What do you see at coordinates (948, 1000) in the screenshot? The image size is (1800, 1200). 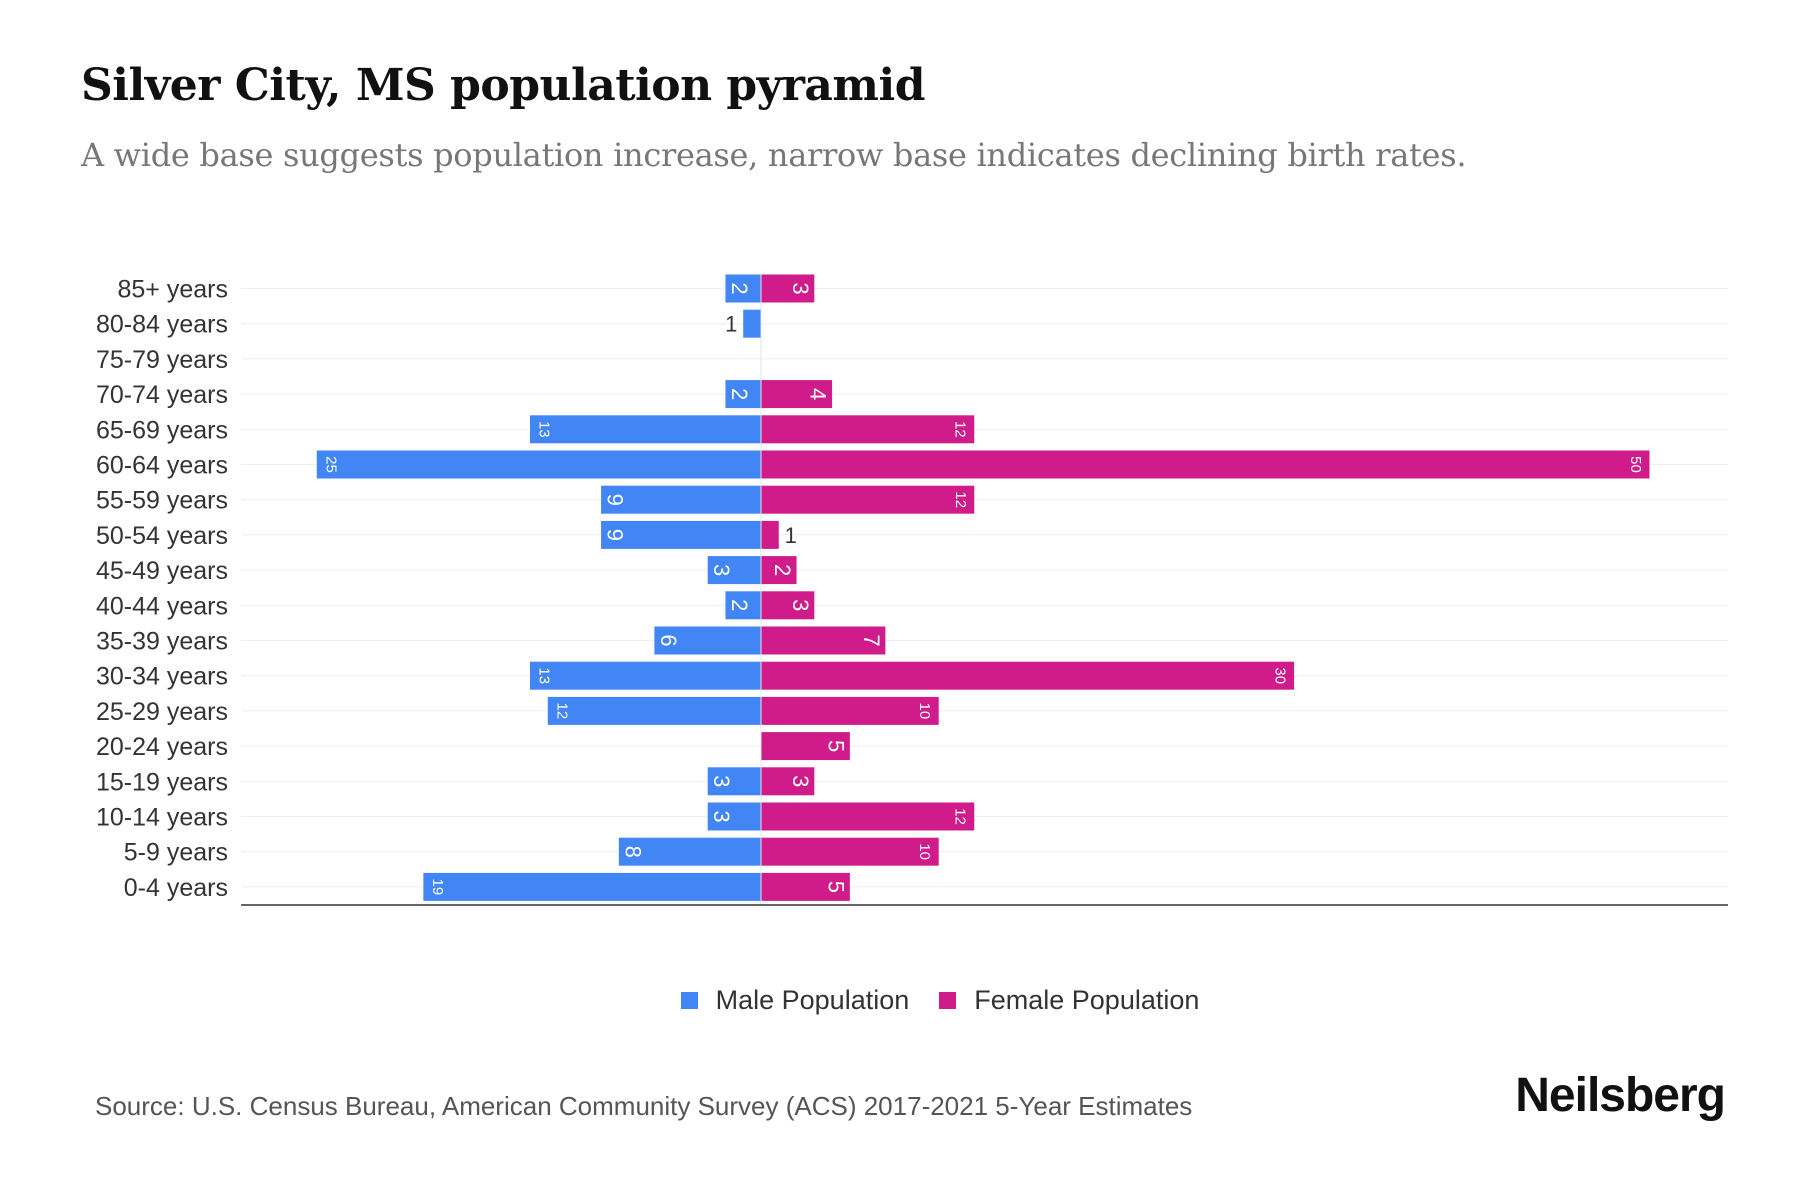 I see `legend-swatch-female` at bounding box center [948, 1000].